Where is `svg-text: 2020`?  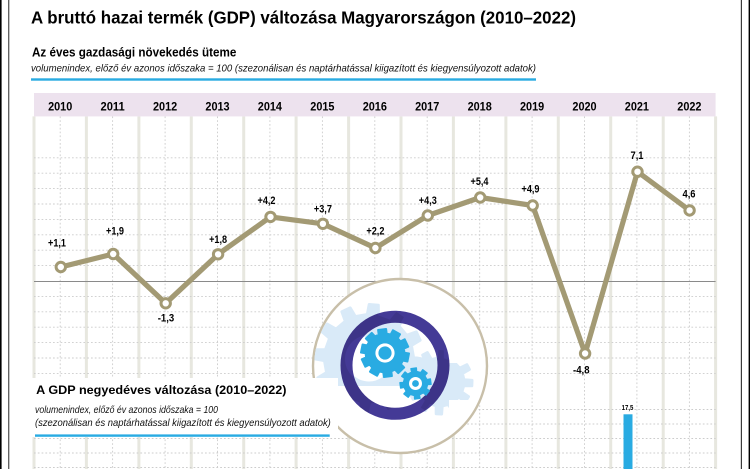 svg-text: 2020 is located at coordinates (584, 106).